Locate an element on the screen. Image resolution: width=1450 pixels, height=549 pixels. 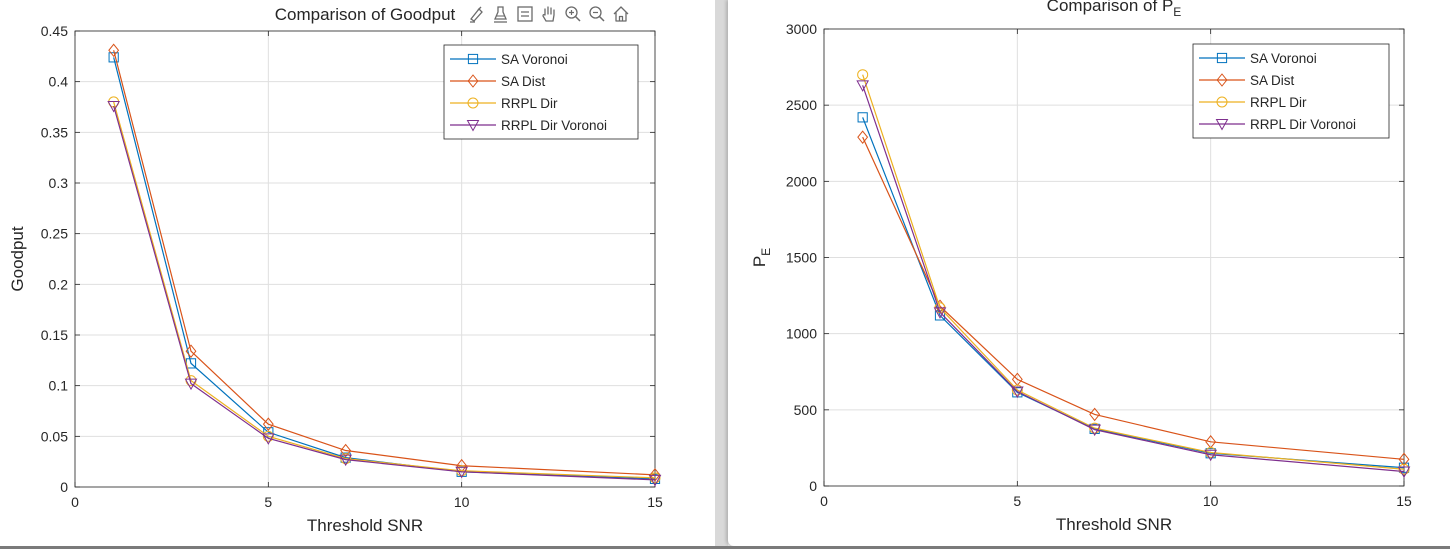
y-tick-label: 2000 is located at coordinates (801, 181).